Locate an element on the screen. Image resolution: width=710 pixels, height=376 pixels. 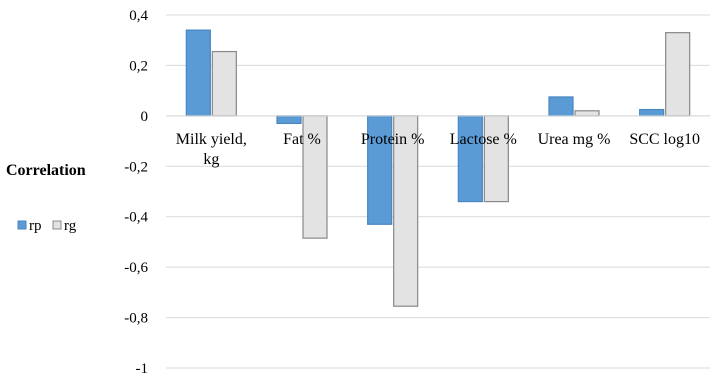
category-label: kg is located at coordinates (211, 159).